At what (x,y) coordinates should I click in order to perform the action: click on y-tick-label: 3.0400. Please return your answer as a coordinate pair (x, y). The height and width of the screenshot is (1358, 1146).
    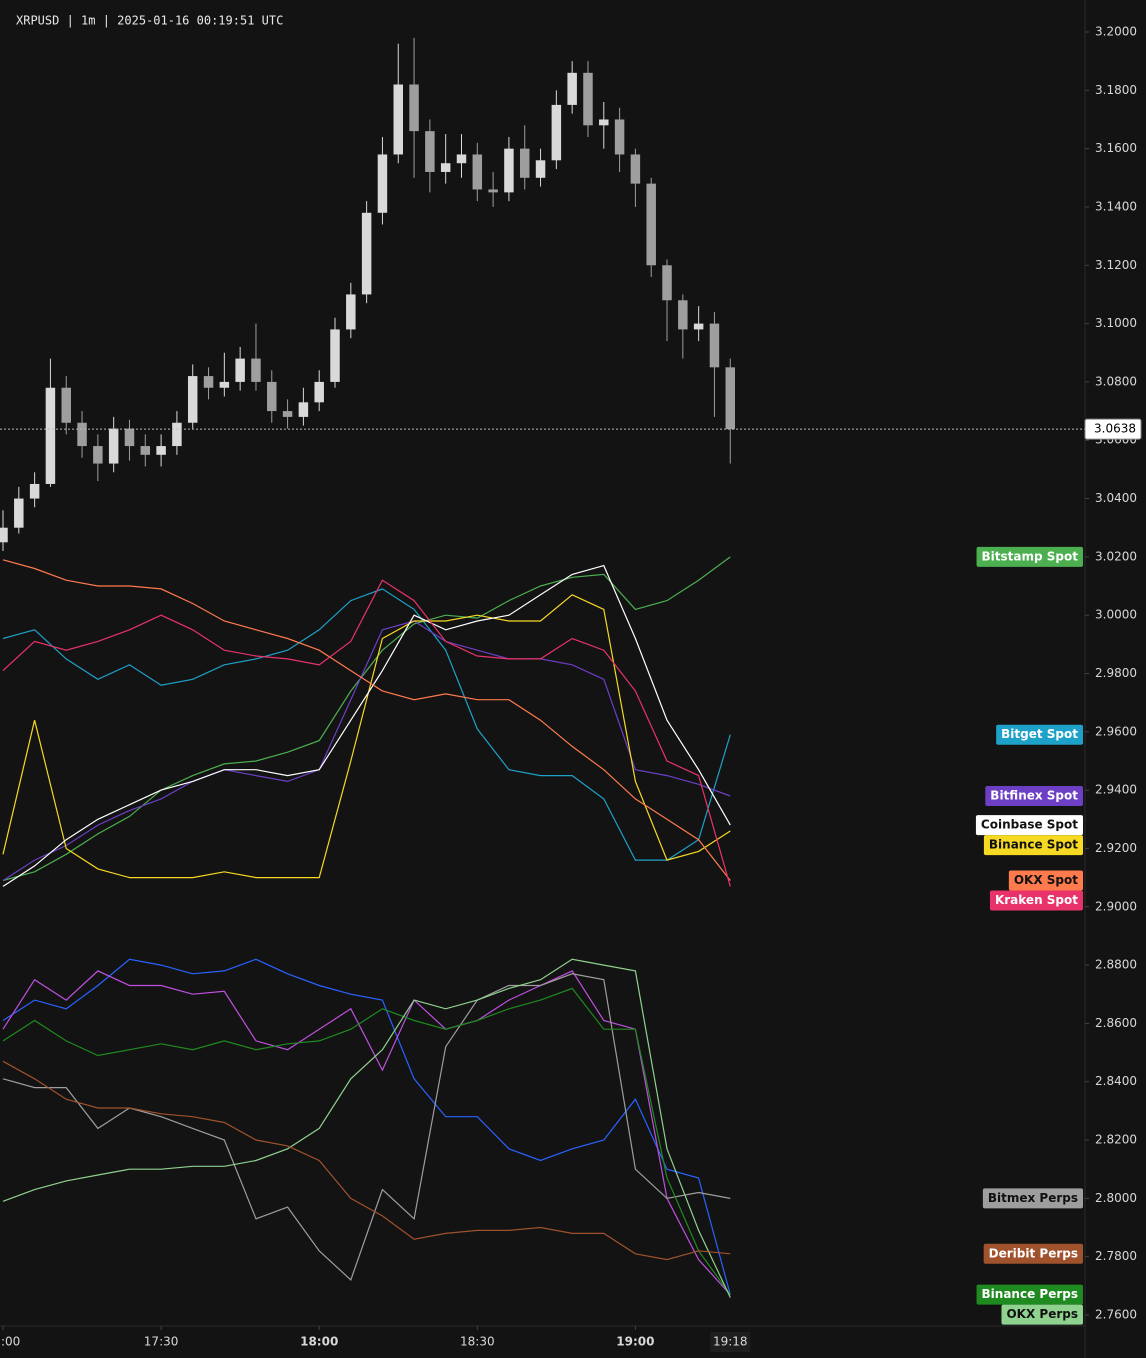
    Looking at the image, I should click on (1116, 498).